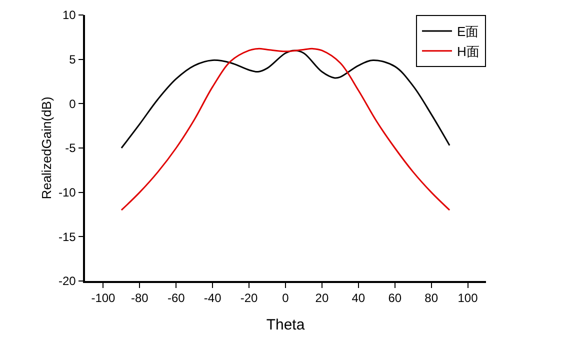  I want to click on x-tick-label: -60, so click(176, 298).